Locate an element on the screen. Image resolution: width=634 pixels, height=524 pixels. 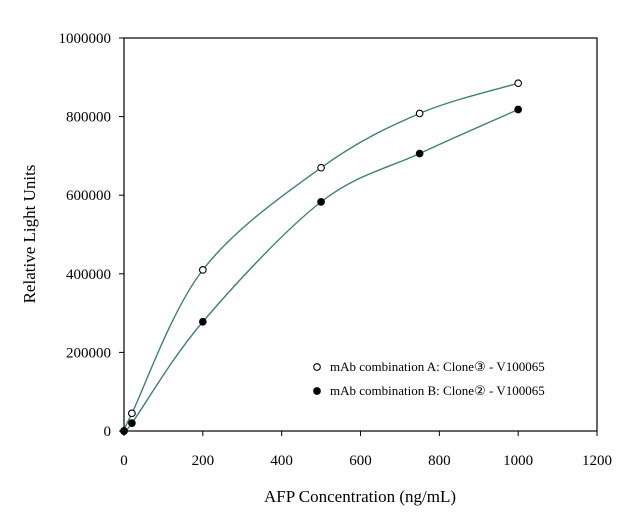
y-tick-label: 600000 is located at coordinates (88, 196).